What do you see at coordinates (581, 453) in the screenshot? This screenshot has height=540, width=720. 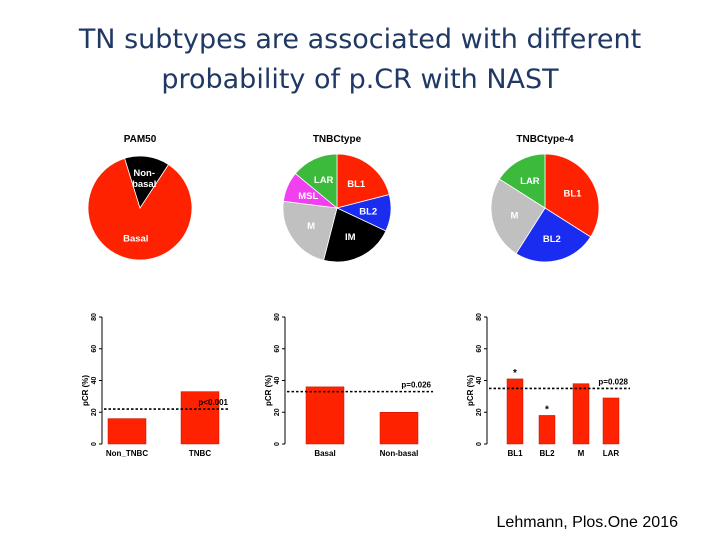 I see `x-tick-label-m: M` at bounding box center [581, 453].